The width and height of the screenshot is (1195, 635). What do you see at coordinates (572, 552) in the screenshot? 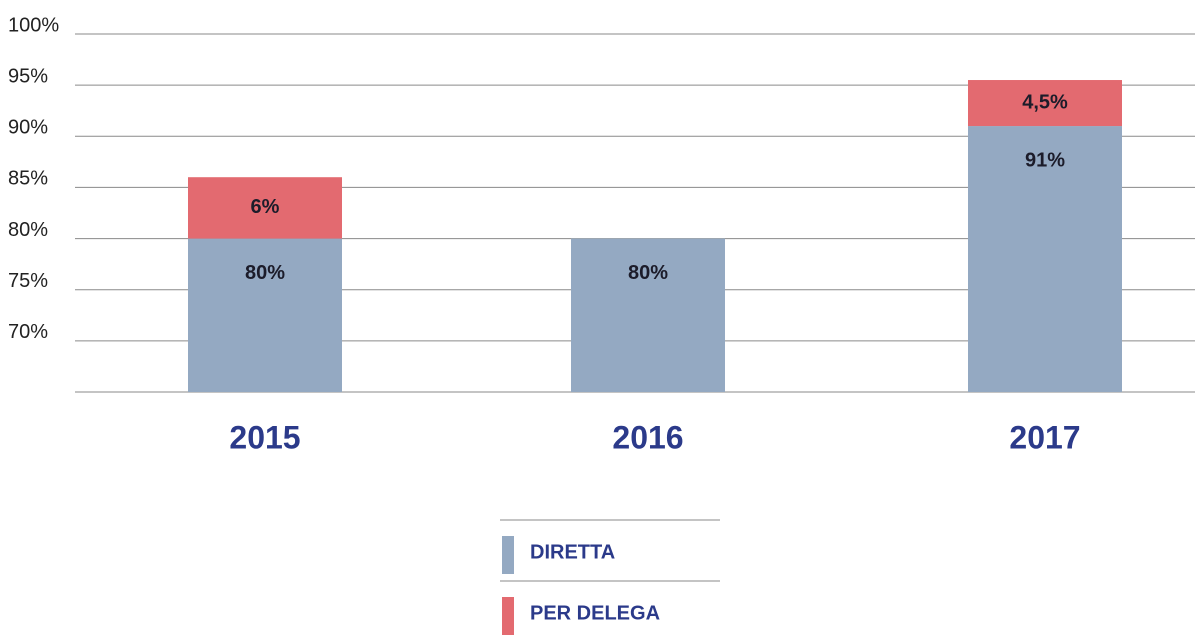
I see `legend-label: DIRETTA` at bounding box center [572, 552].